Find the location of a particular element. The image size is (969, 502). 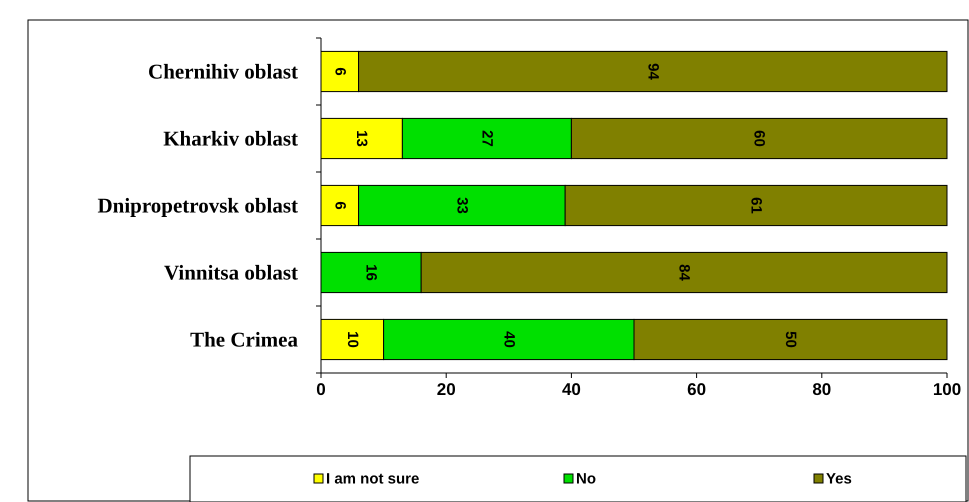

data-label: 84 is located at coordinates (684, 273).